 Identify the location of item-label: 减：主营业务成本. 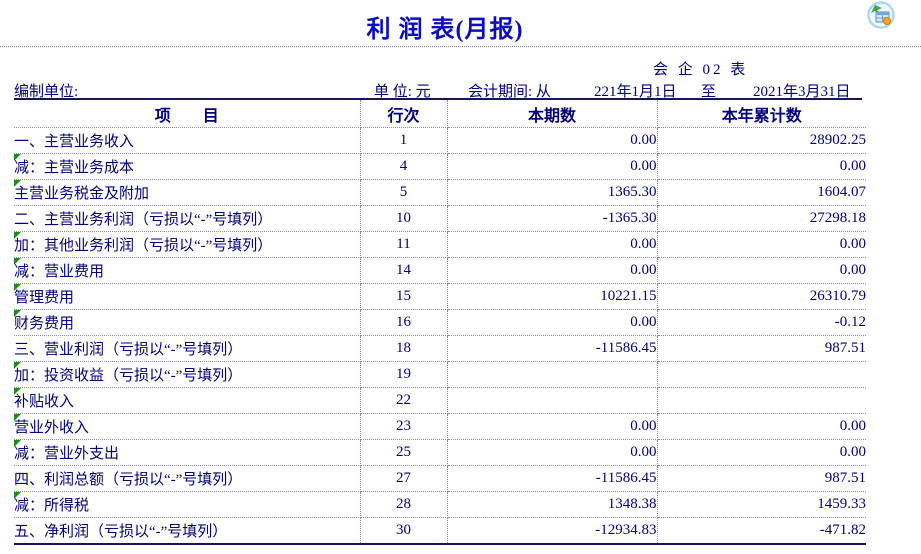
(74, 168).